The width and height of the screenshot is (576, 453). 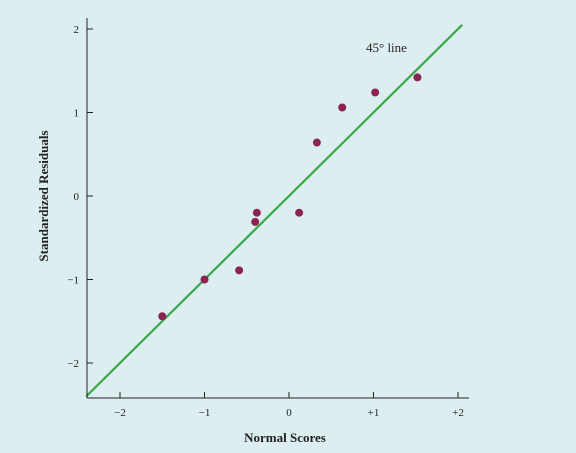 What do you see at coordinates (77, 197) in the screenshot?
I see `y-tick-label: 0` at bounding box center [77, 197].